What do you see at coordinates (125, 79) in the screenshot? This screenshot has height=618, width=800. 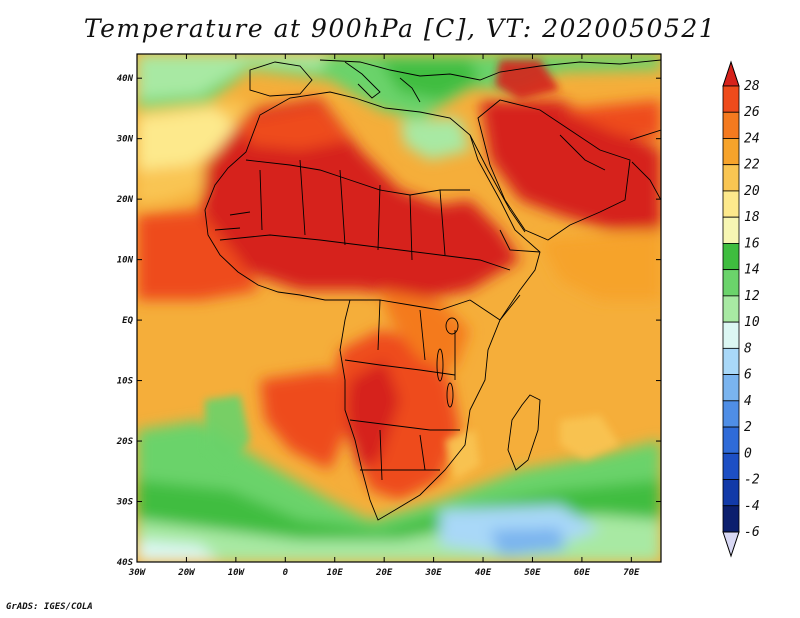 I see `lat-tick-label: 40N` at bounding box center [125, 79].